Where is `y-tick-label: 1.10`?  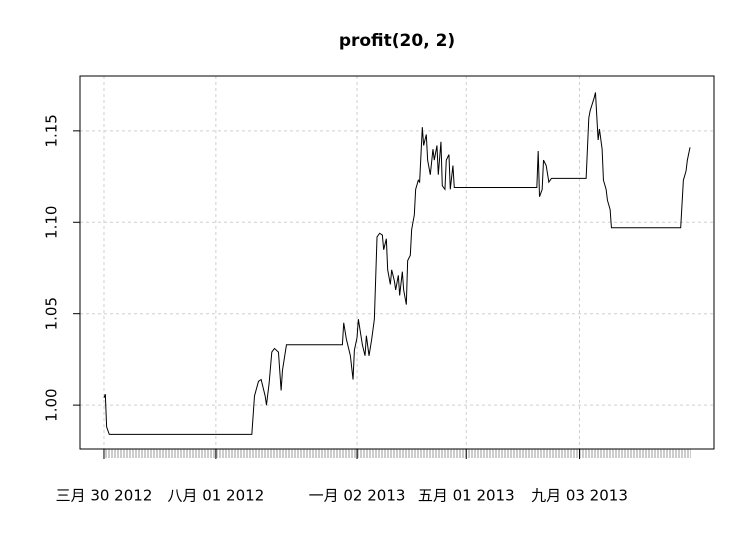
y-tick-label: 1.10 is located at coordinates (52, 222).